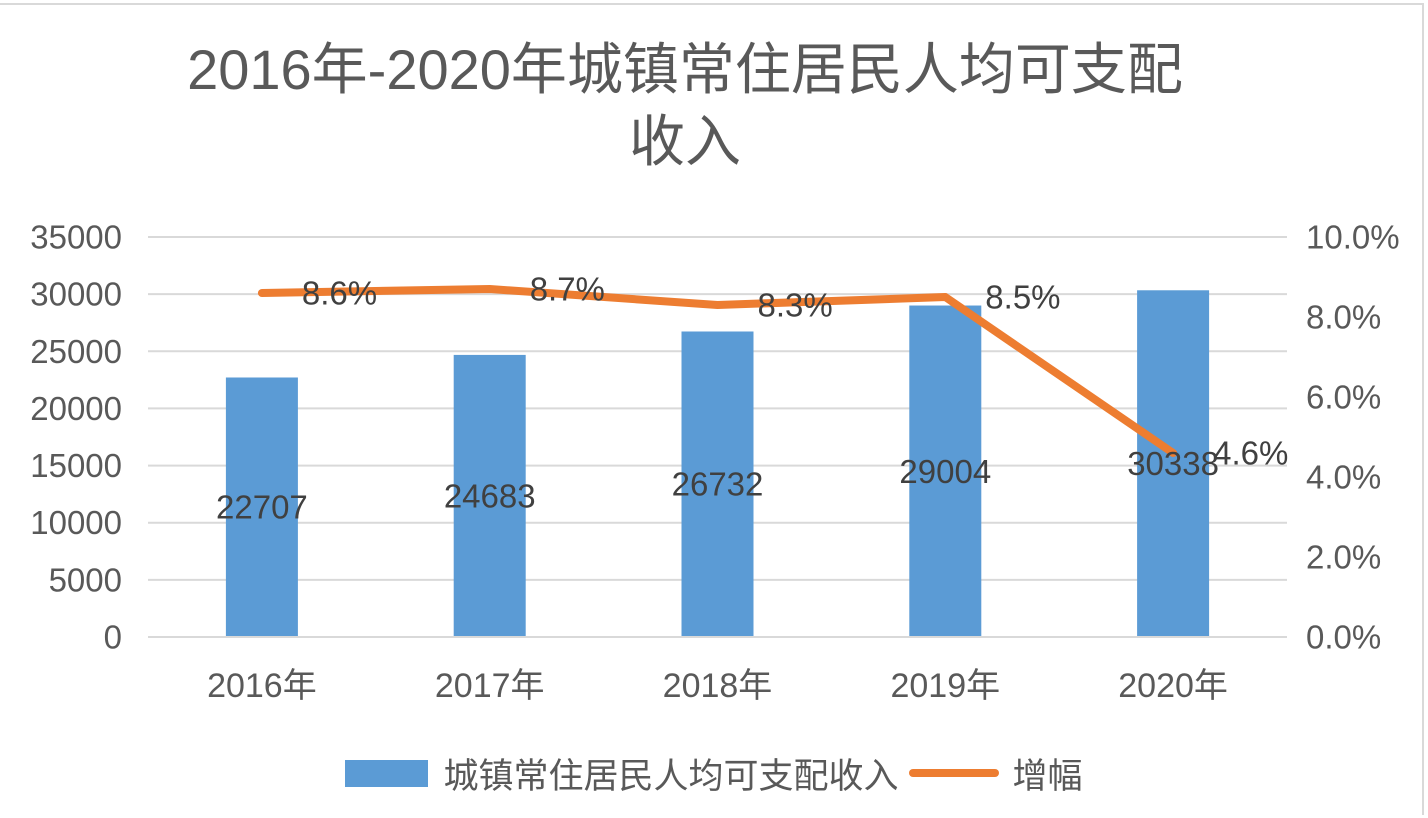 This screenshot has height=818, width=1428. I want to click on legend-item-income: 城镇常住居民人均可支配收入, so click(622, 773).